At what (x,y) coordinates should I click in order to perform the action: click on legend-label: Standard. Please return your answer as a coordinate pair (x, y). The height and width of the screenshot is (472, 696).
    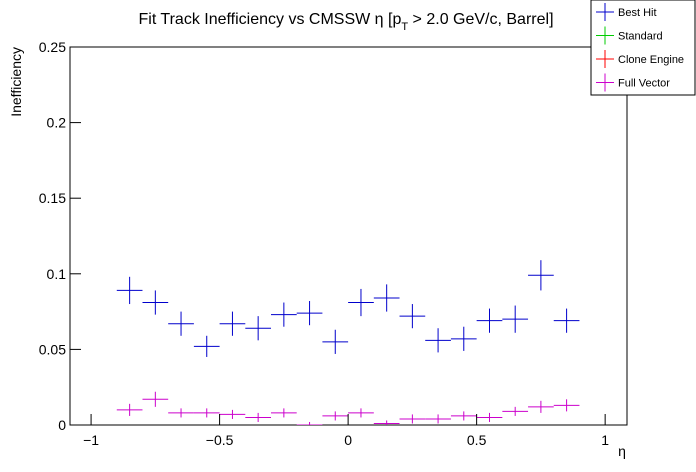
    Looking at the image, I should click on (640, 37).